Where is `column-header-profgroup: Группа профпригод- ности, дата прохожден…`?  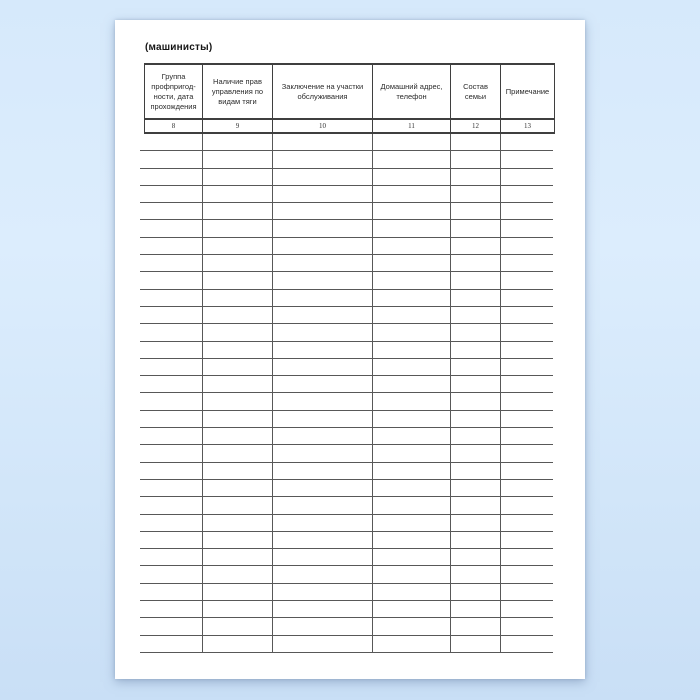 column-header-profgroup: Группа профпригод- ности, дата прохожден… is located at coordinates (174, 91).